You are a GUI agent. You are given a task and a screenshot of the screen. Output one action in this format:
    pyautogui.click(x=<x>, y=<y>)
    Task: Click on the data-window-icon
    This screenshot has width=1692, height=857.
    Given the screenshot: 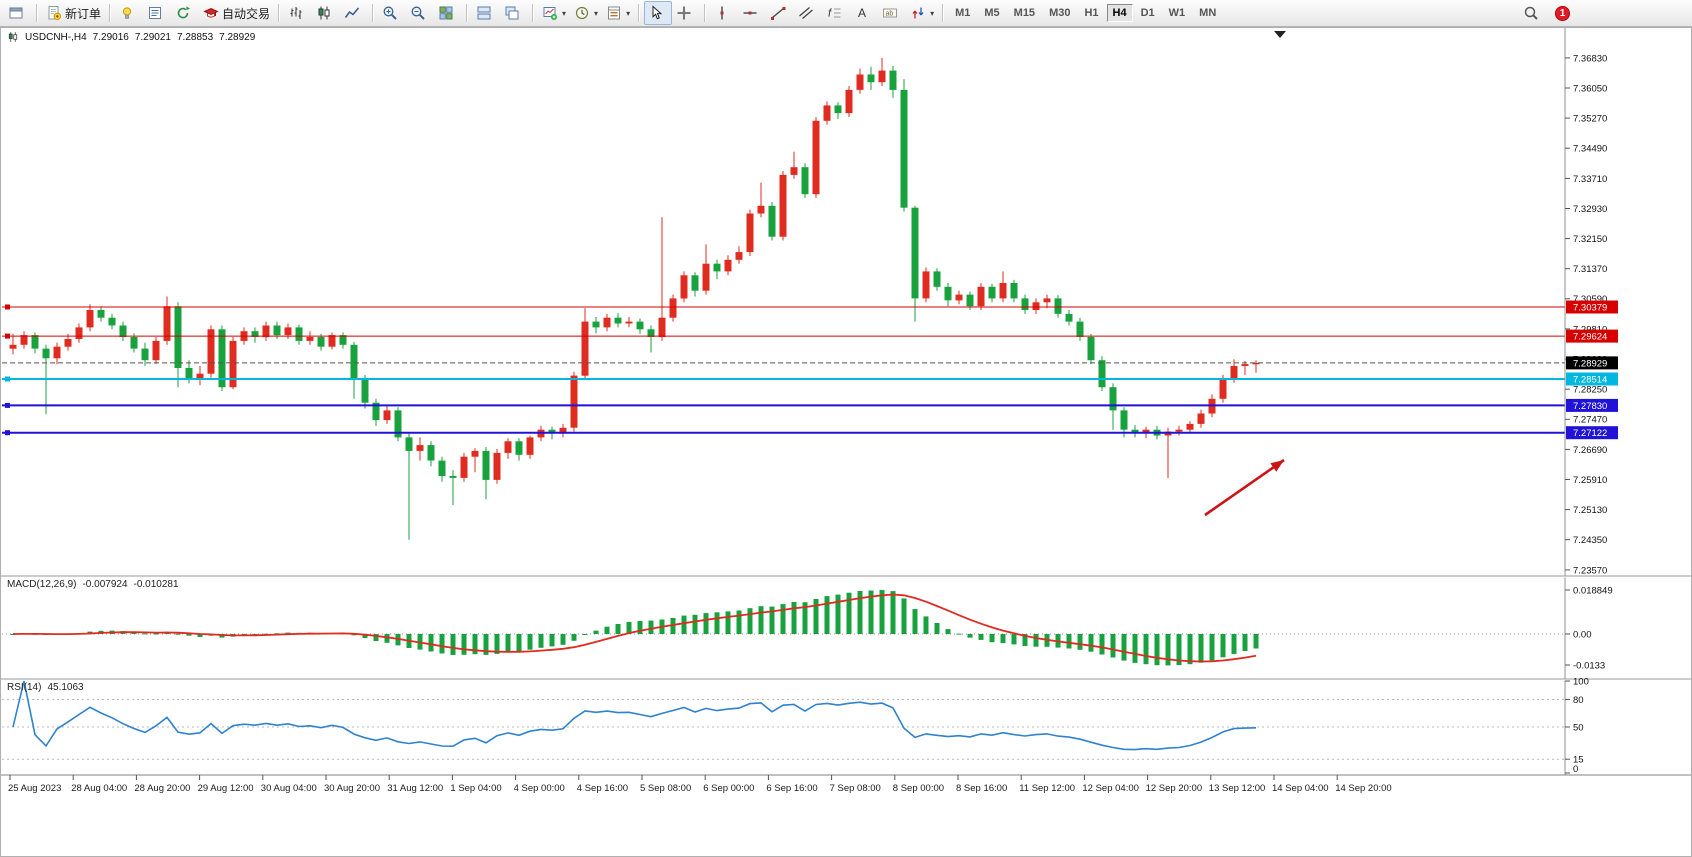 What is the action you would take?
    pyautogui.click(x=157, y=13)
    